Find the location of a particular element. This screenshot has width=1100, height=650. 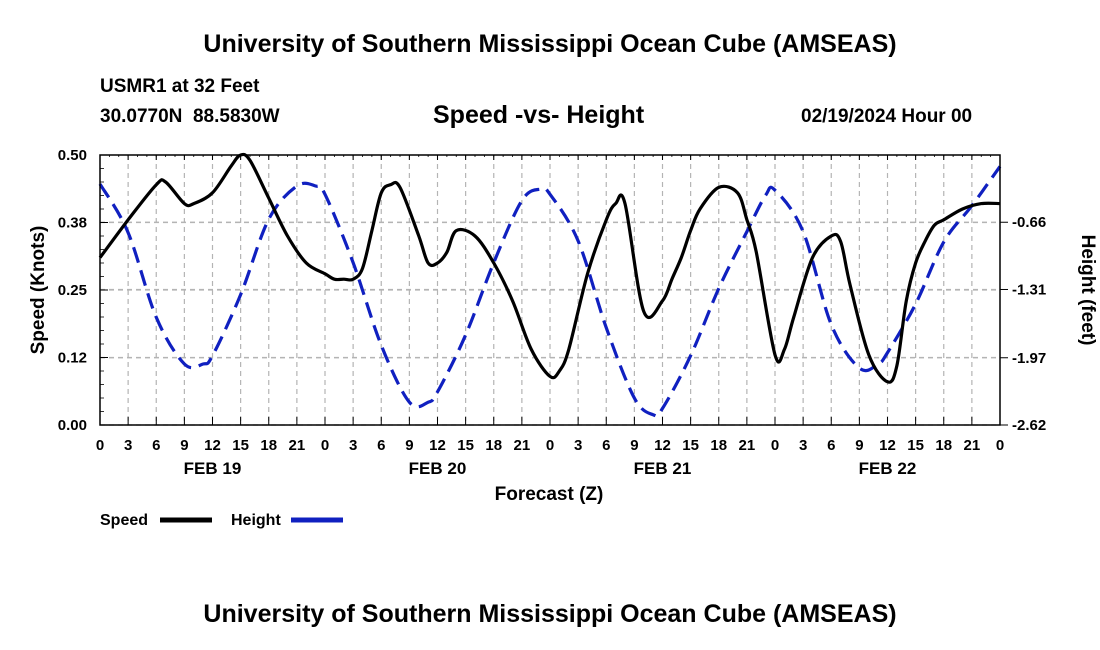

day-label: FEB 22 is located at coordinates (888, 468).